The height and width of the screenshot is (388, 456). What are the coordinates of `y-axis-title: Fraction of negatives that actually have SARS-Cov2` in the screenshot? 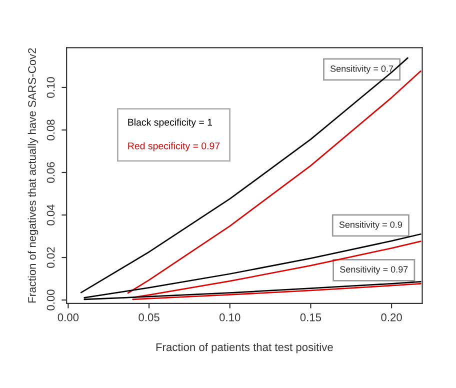 It's located at (33, 175).